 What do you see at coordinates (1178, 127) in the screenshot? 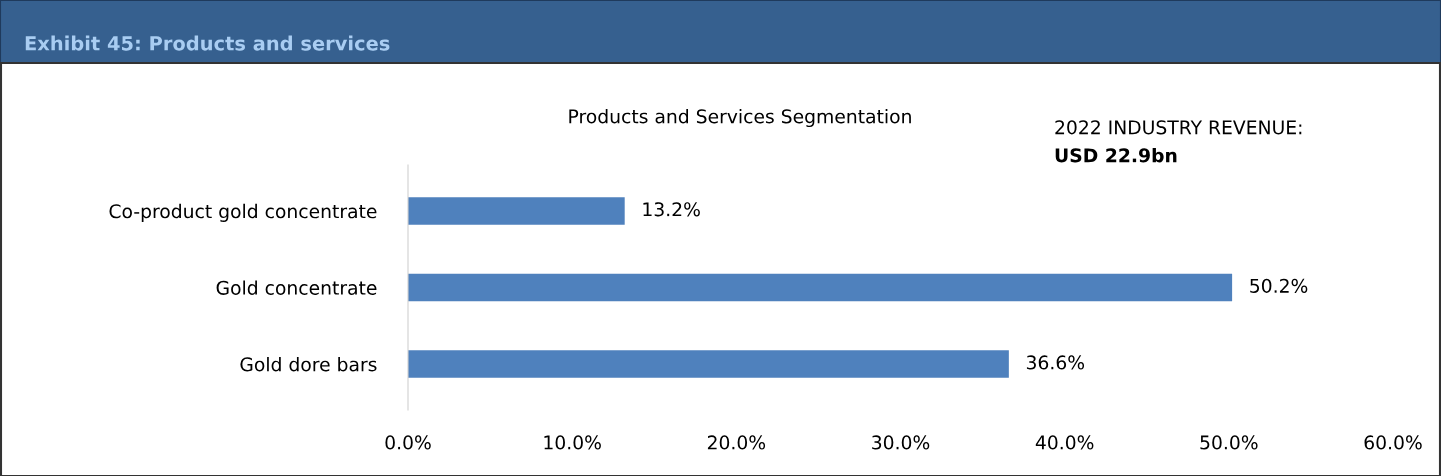
I see `text: 2022 INDUSTRY REVENUE:` at bounding box center [1178, 127].